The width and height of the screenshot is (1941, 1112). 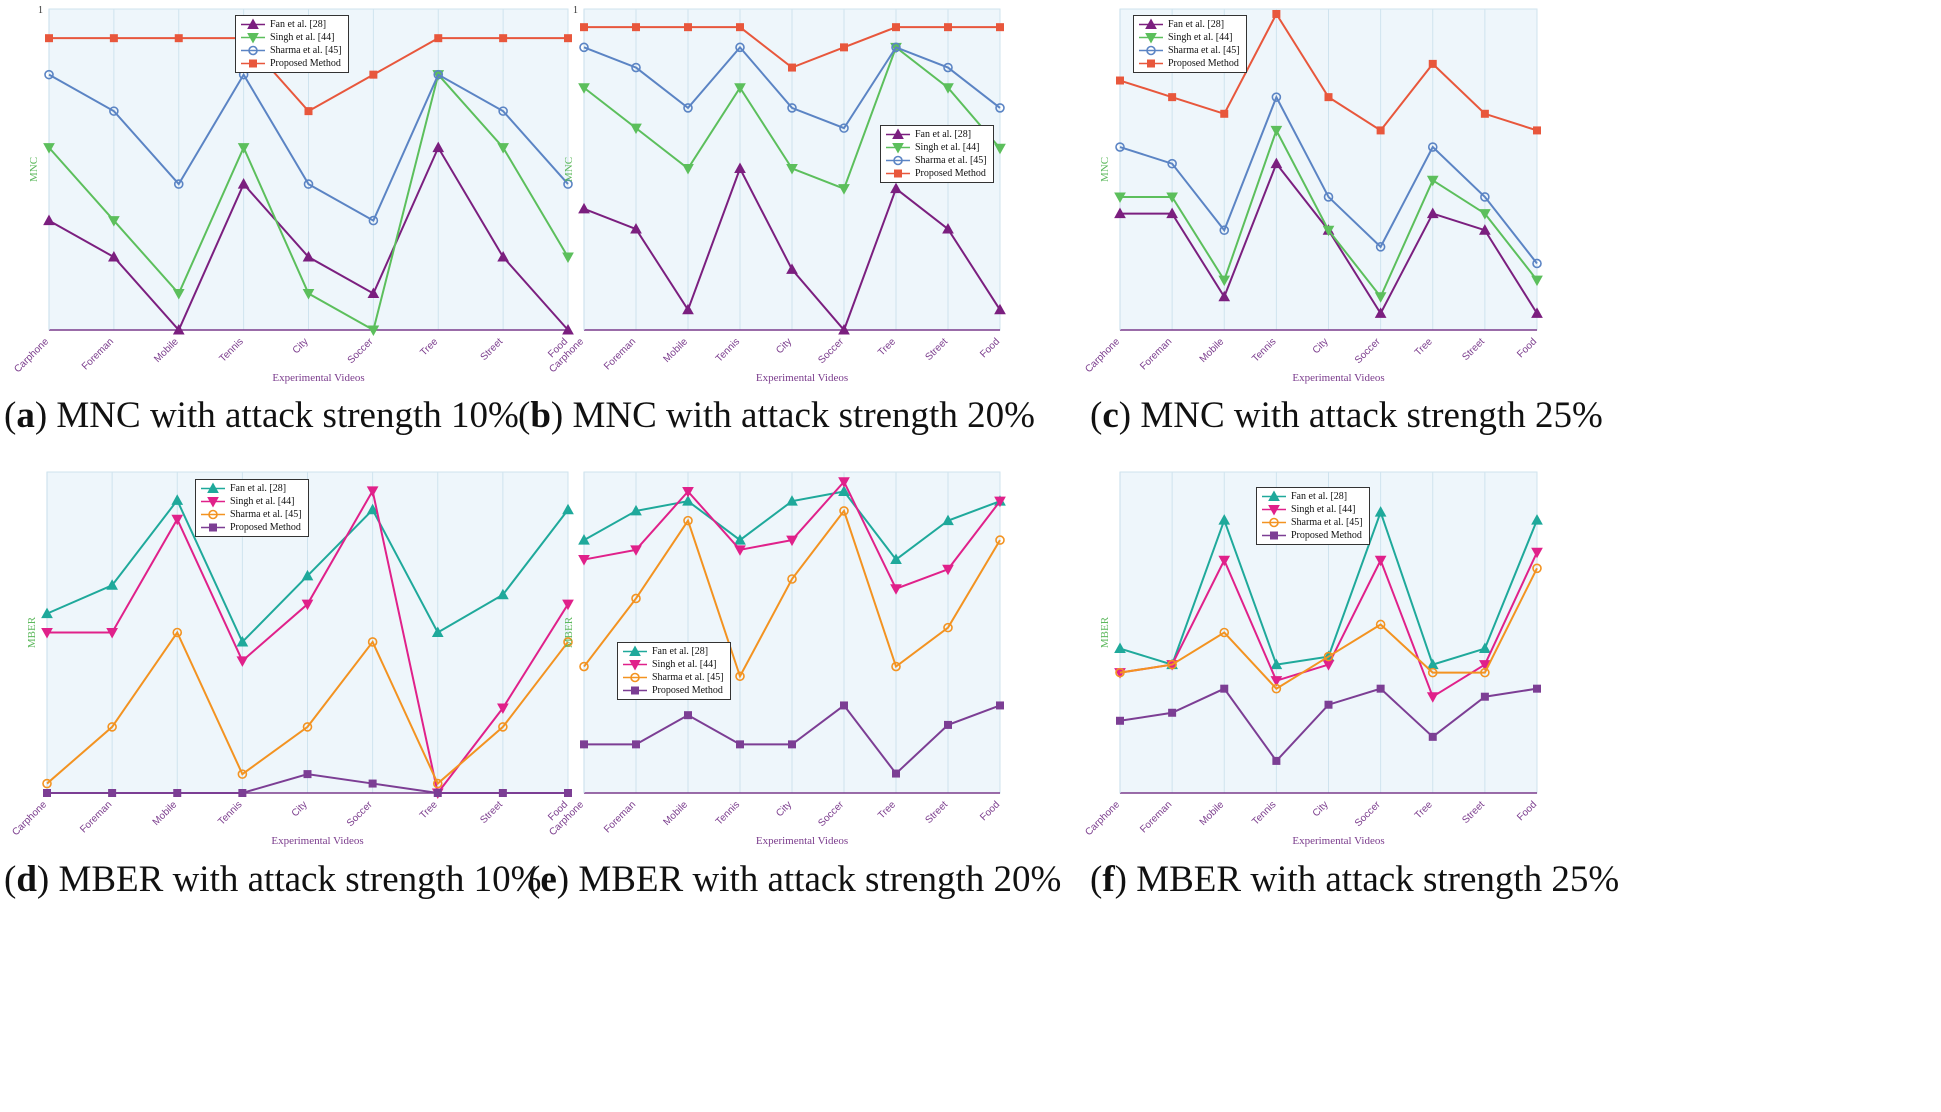 I want to click on caption-label: a, so click(x=25, y=415).